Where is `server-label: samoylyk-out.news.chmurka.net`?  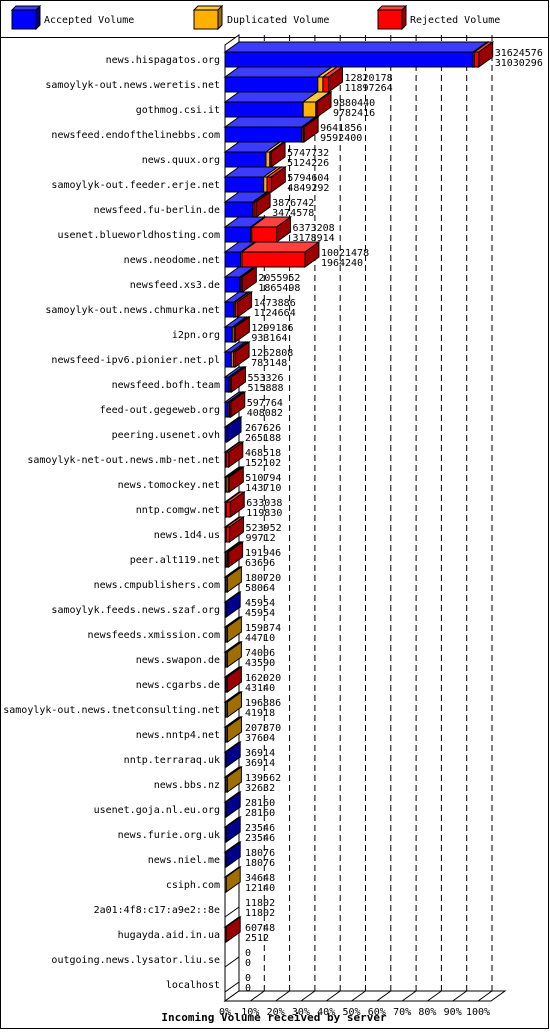
server-label: samoylyk-out.news.chmurka.net is located at coordinates (132, 310).